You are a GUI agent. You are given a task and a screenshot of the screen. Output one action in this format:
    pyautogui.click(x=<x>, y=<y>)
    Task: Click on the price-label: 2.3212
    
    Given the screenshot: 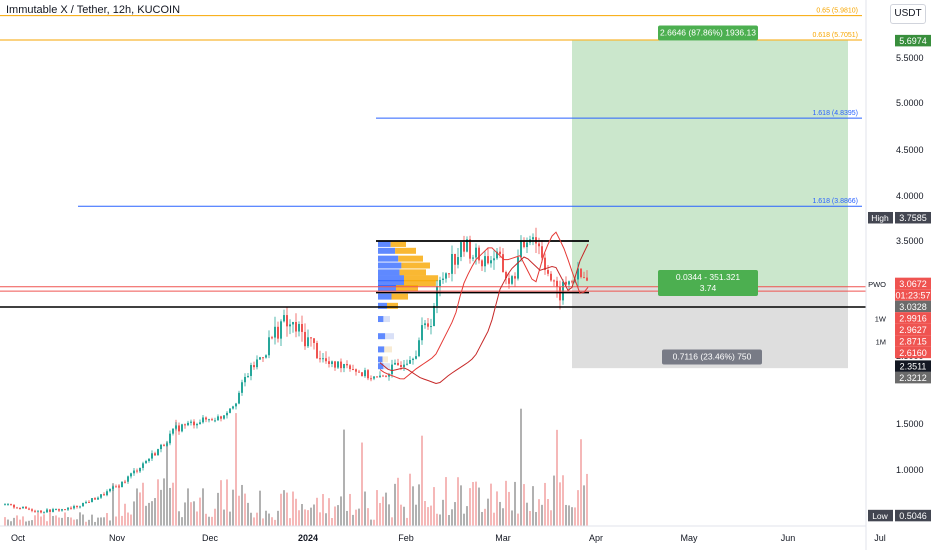 What is the action you would take?
    pyautogui.click(x=913, y=377)
    